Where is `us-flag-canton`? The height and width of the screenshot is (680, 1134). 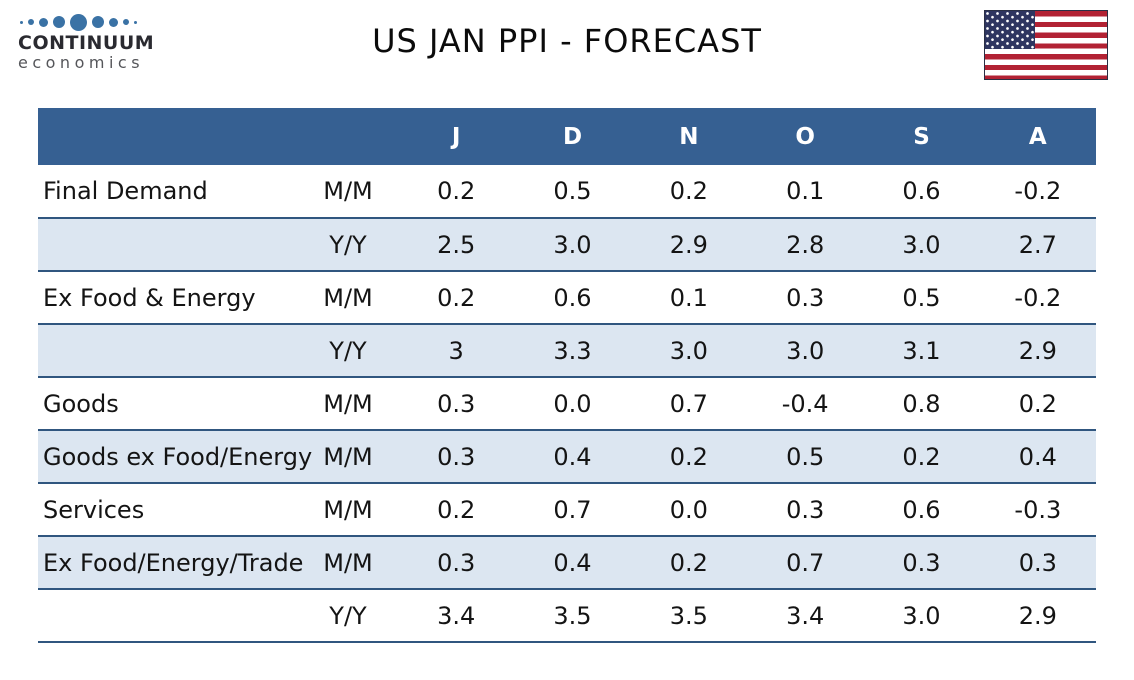 us-flag-canton is located at coordinates (1010, 30).